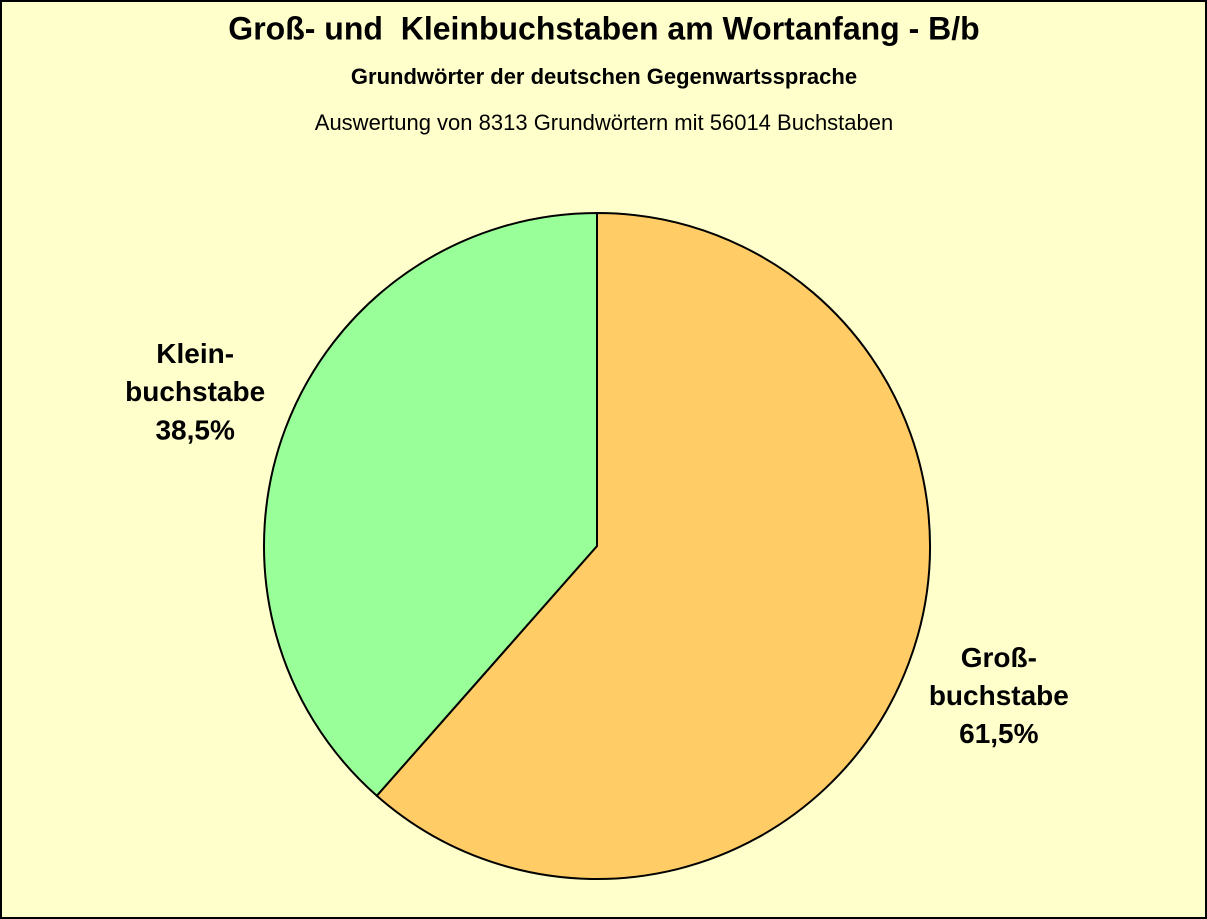  I want to click on slice-label: Klein-buchstabe 38,5%, so click(195, 392).